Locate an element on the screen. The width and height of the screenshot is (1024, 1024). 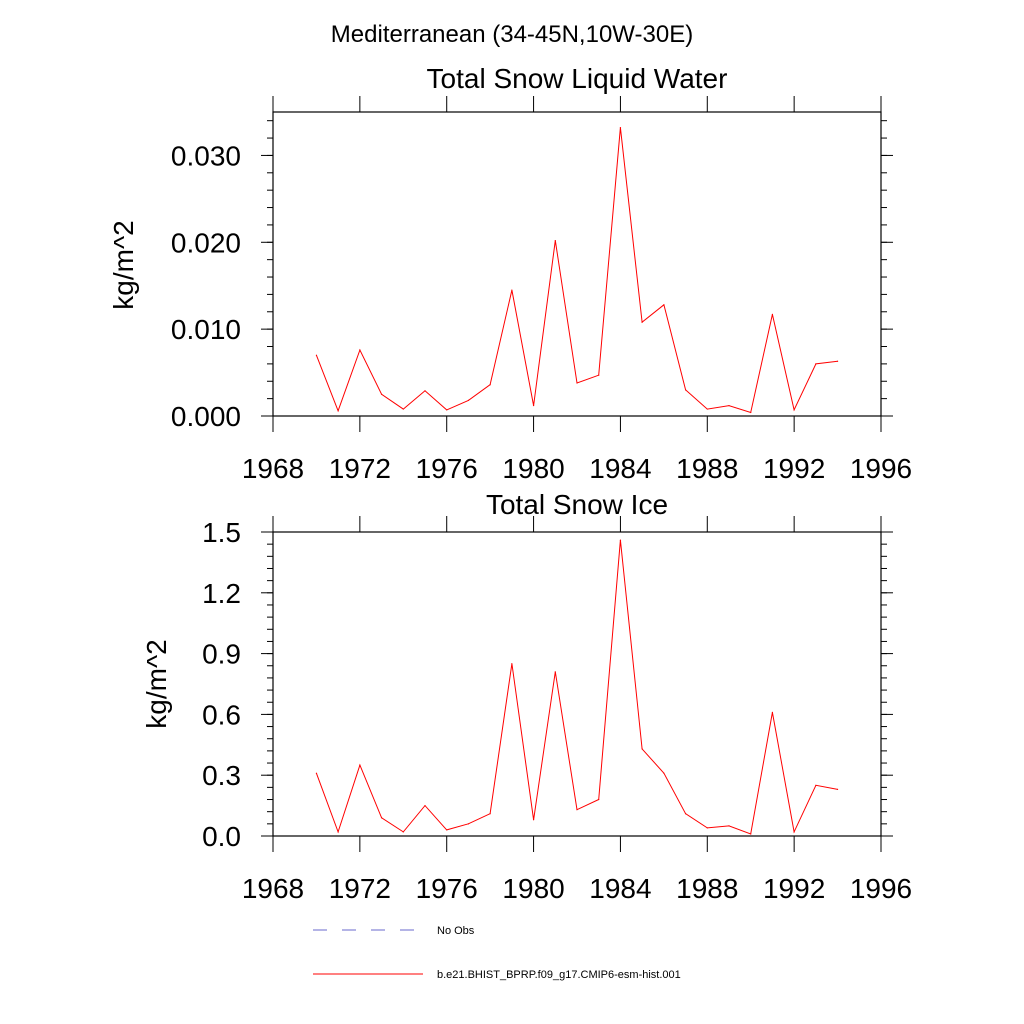
y-tick-labels: 0.0 0.3 0.6 0.9 1.2 1.5 is located at coordinates (221, 684).